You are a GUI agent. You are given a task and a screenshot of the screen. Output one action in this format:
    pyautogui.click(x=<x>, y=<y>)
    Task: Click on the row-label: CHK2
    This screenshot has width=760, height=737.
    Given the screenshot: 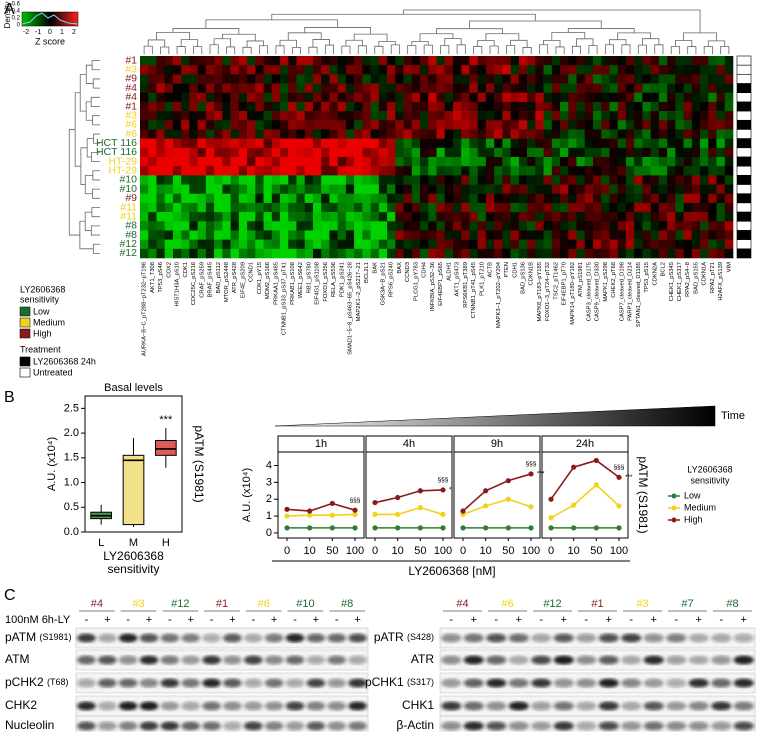 What is the action you would take?
    pyautogui.click(x=21, y=705)
    